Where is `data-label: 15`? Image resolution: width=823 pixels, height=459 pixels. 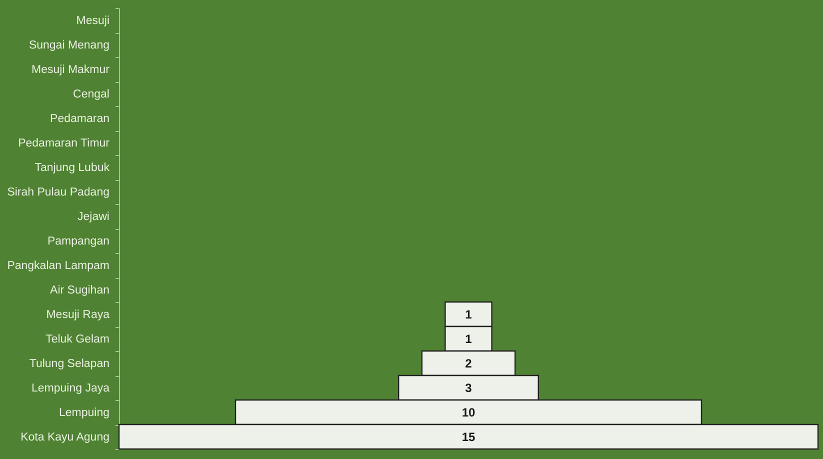
data-label: 15 is located at coordinates (469, 437).